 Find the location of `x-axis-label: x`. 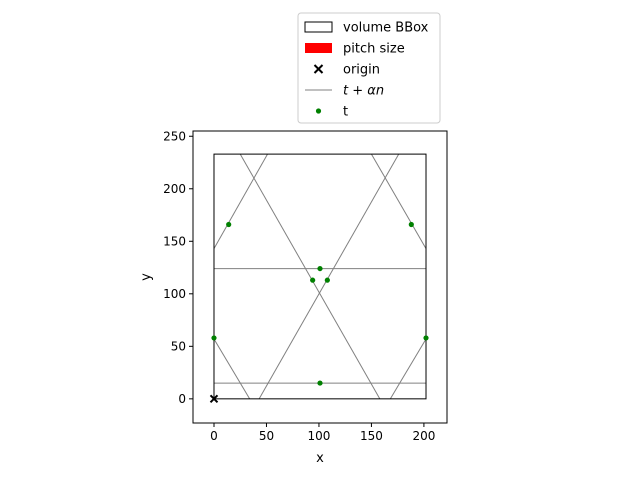

x-axis-label: x is located at coordinates (320, 458).